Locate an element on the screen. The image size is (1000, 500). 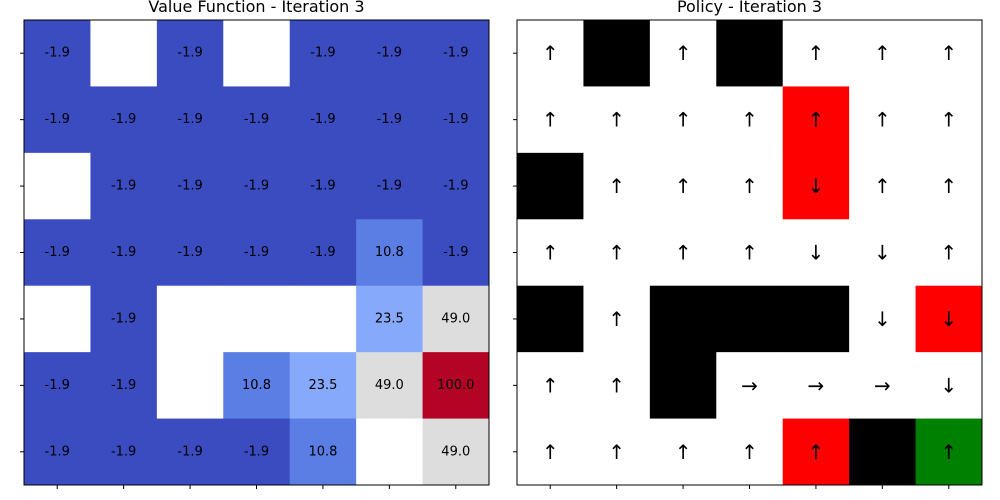
value-function-title: Value Function - Iteration 3 is located at coordinates (256, 8).